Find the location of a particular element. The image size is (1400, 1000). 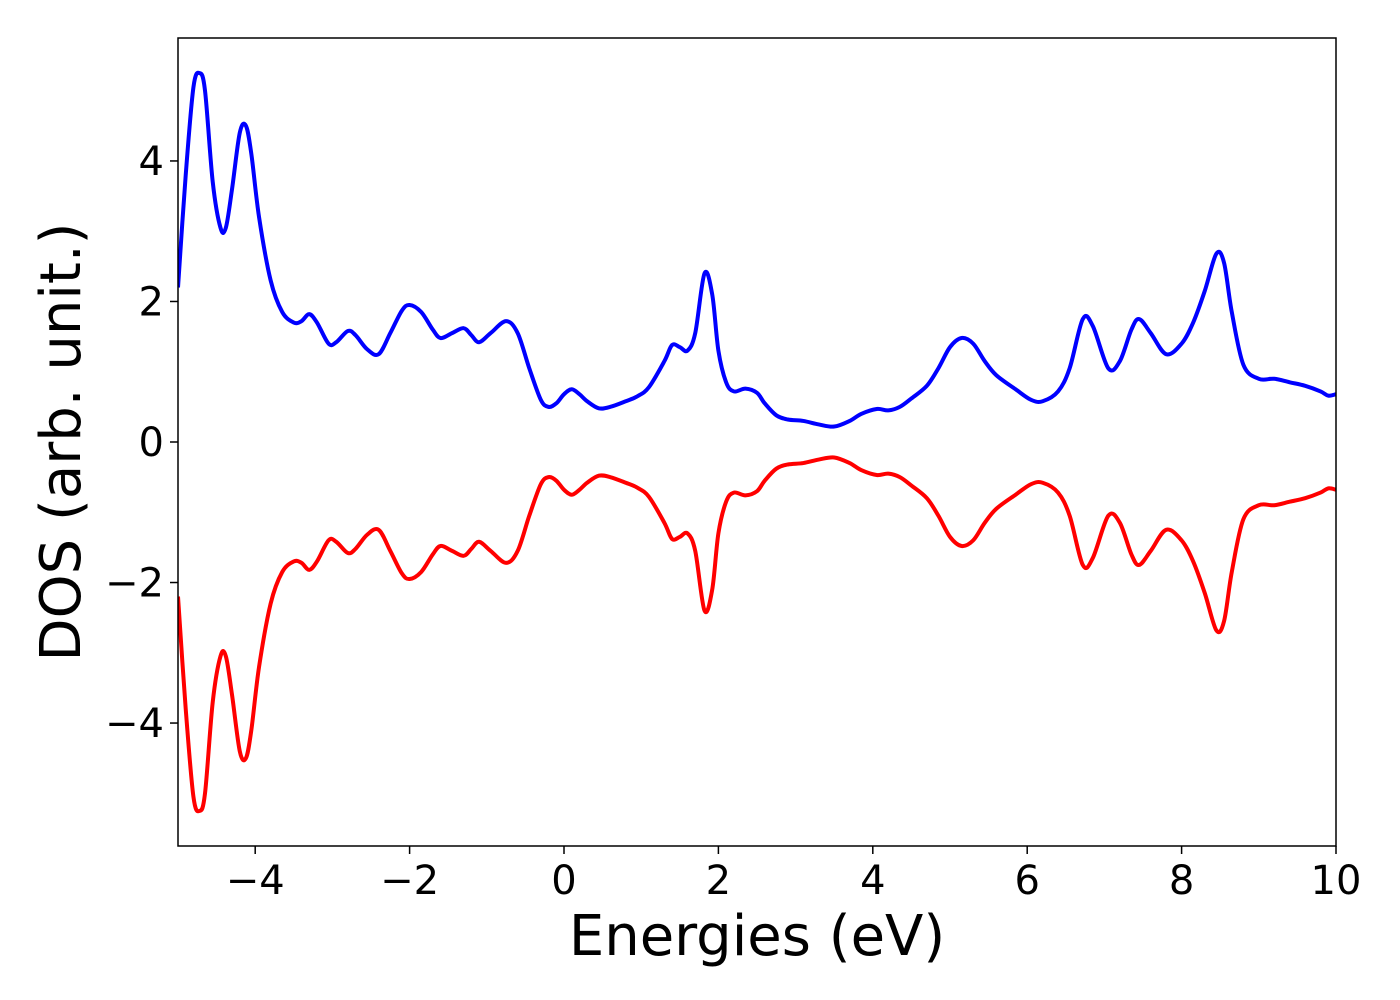

x-tick-label: 6 is located at coordinates (1026, 881).